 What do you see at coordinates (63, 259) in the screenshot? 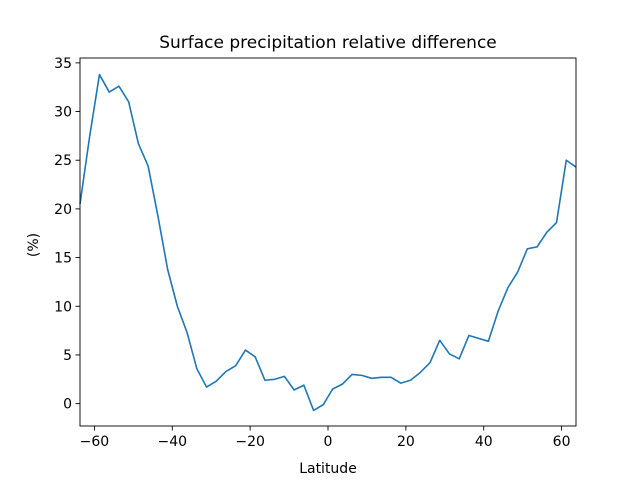
I see `y-tick-label: 15` at bounding box center [63, 259].